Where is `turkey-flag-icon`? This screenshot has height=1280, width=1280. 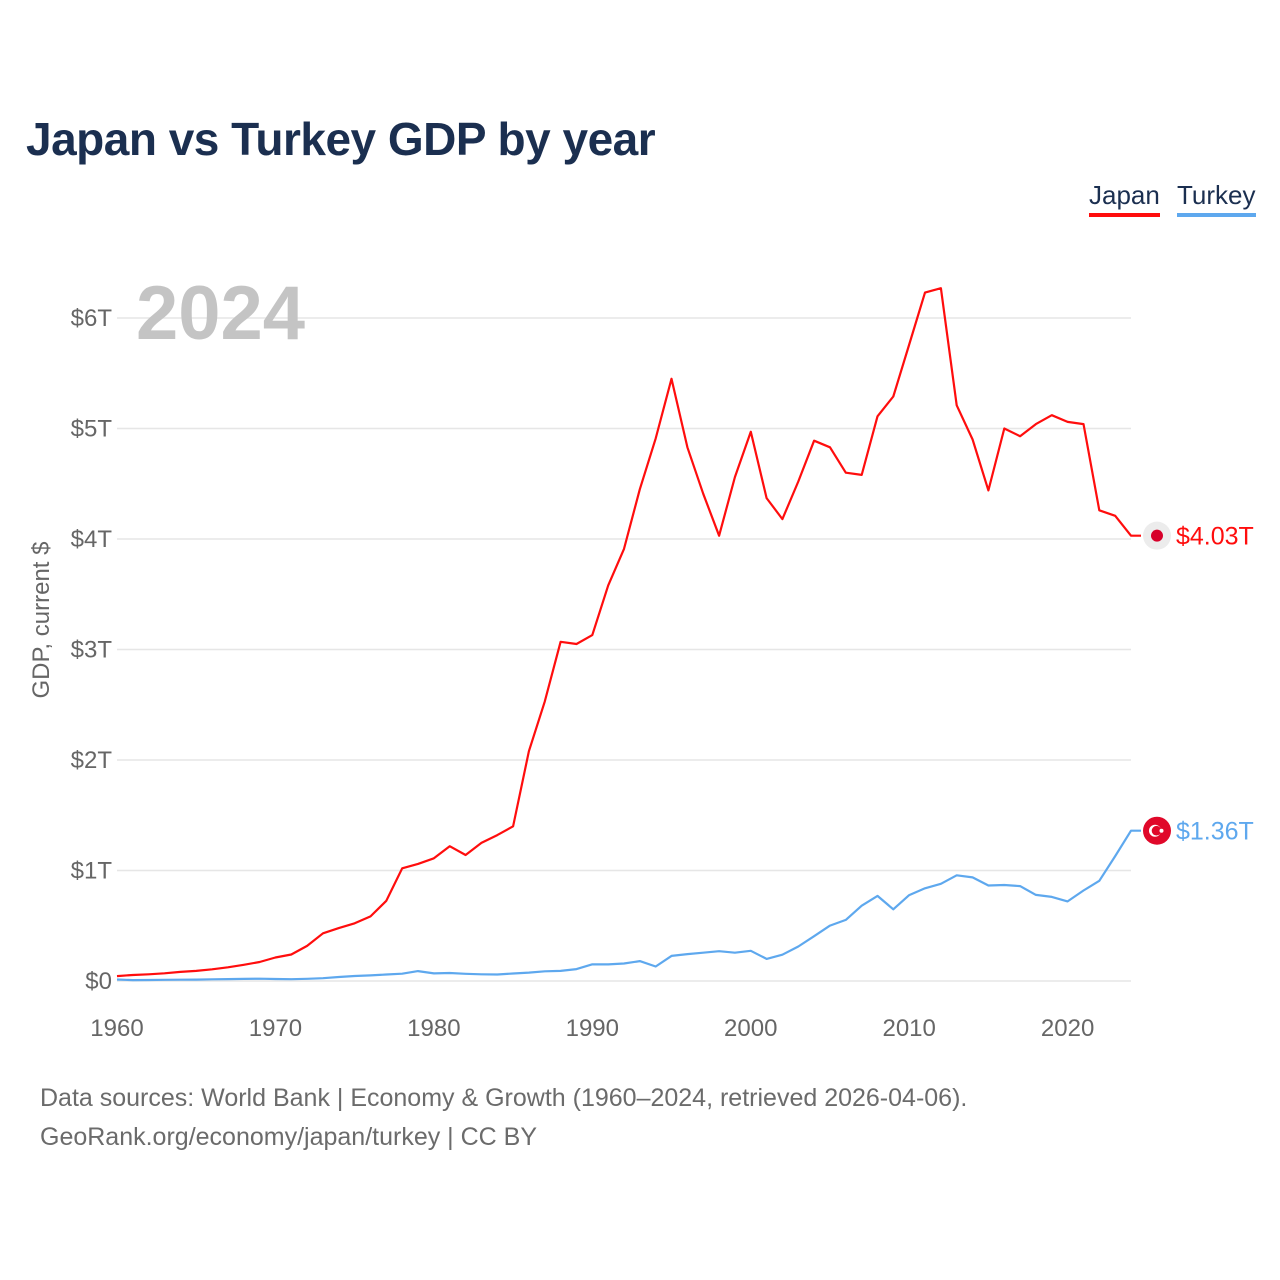
turkey-flag-icon is located at coordinates (1157, 830).